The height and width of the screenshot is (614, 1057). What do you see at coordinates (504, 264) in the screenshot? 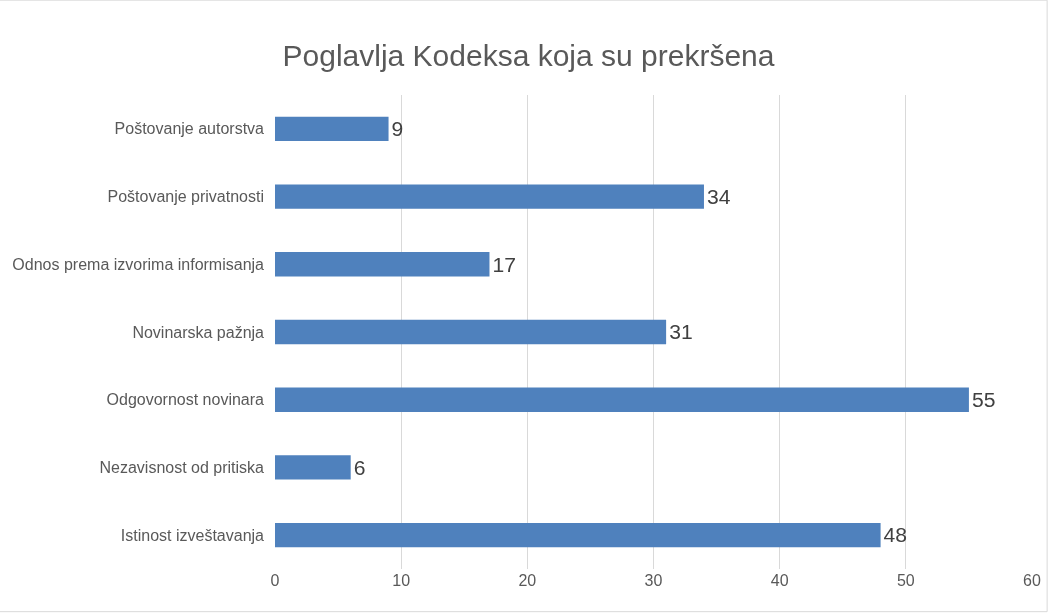
I see `data-label: 17` at bounding box center [504, 264].